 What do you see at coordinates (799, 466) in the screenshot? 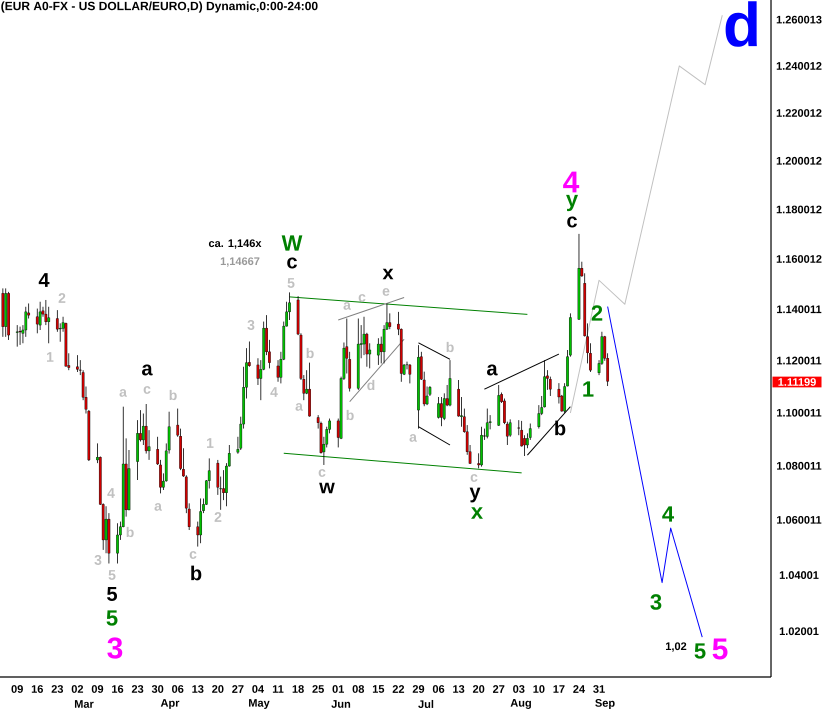
I see `y-tick-label: 1.080011` at bounding box center [799, 466].